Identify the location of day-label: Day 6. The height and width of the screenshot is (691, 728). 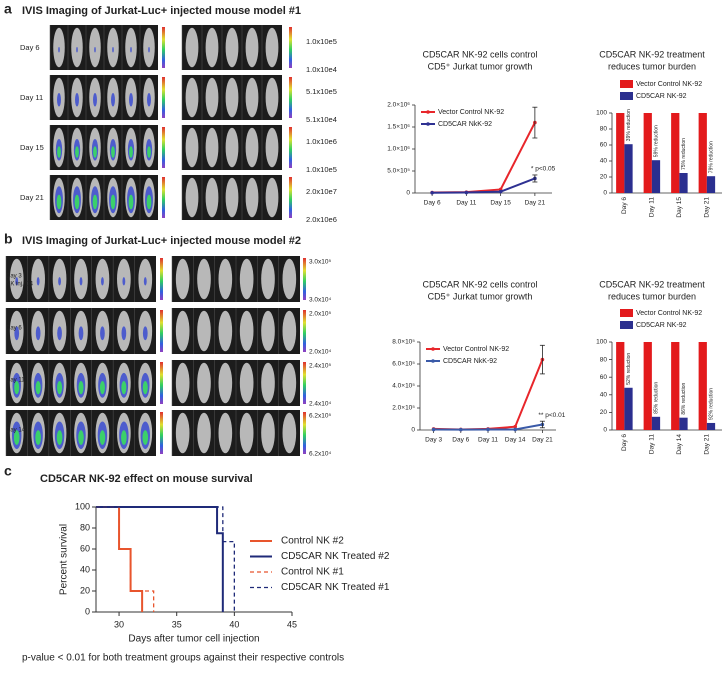
(14, 329).